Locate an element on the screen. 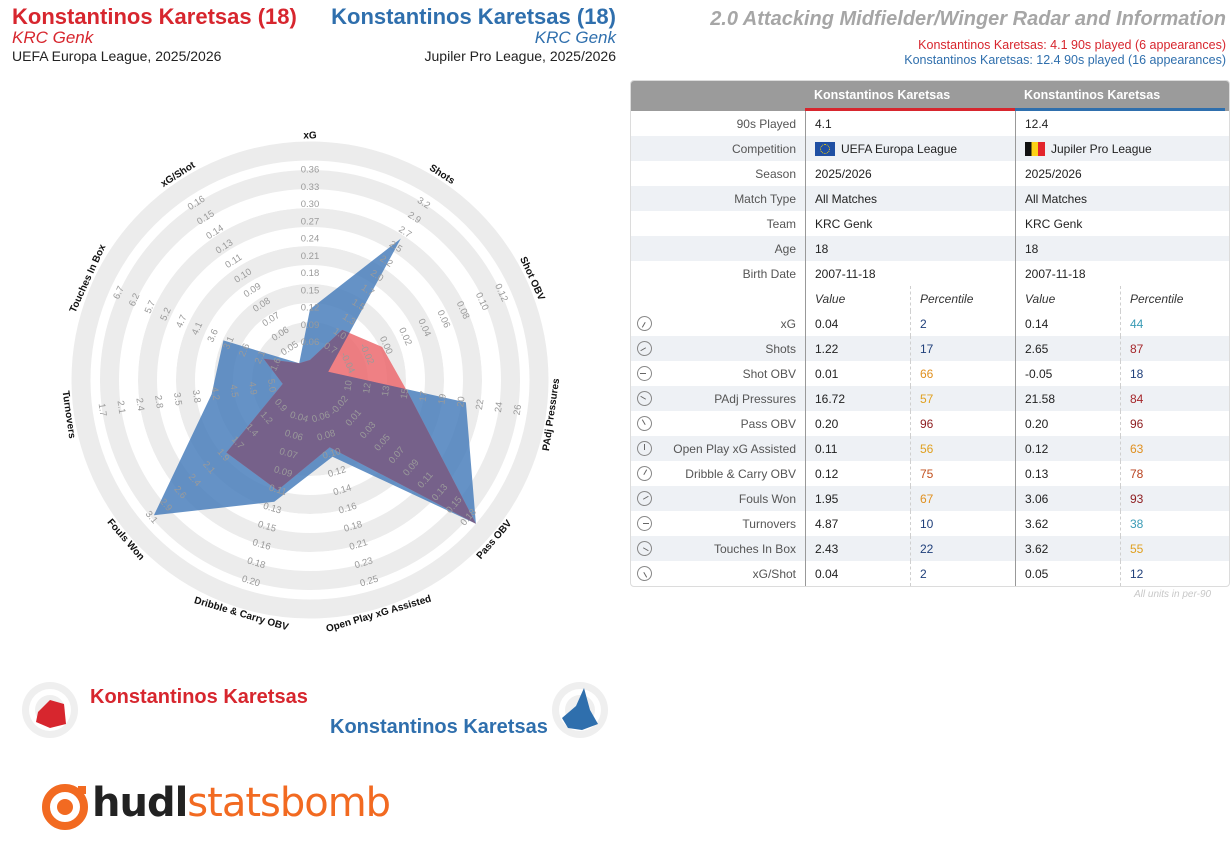  table-header-player2: Konstantinos Karetsas is located at coordinates (1120, 96).